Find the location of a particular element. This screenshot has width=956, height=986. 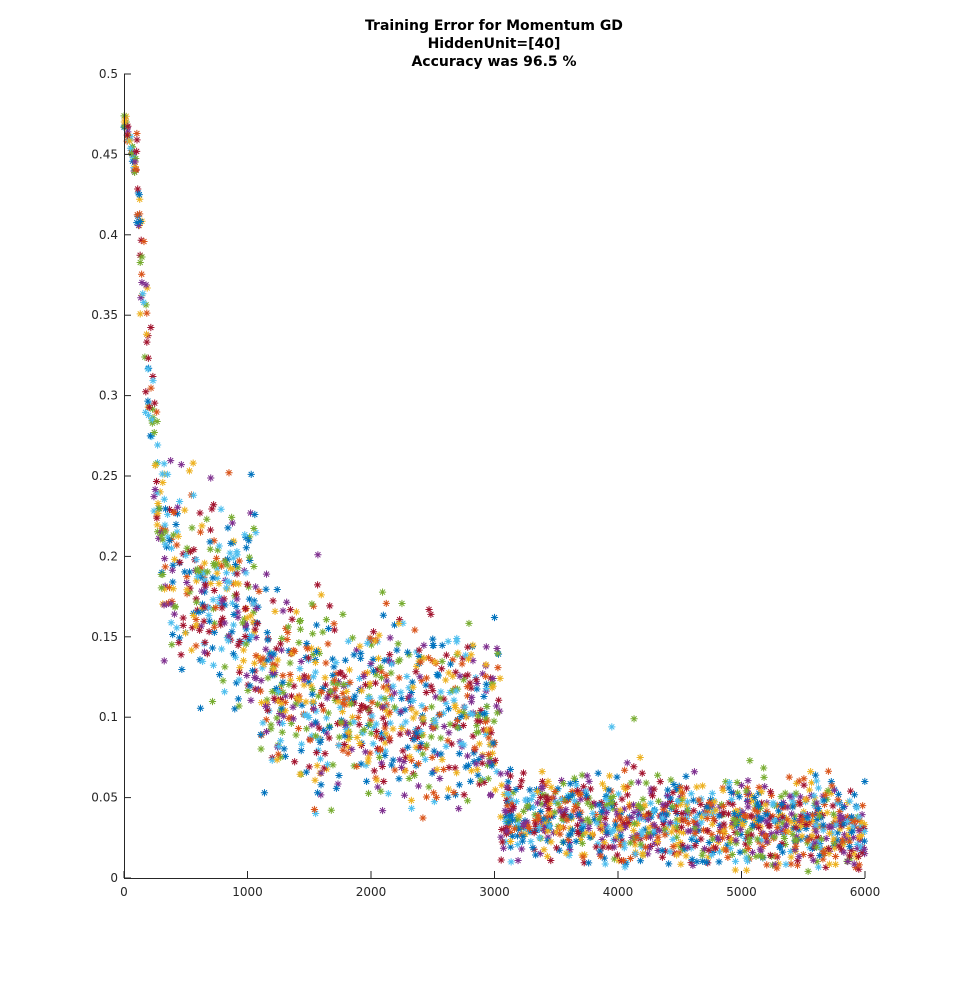

chart-title-line-1: Training Error for Momentum GD is located at coordinates (494, 26).